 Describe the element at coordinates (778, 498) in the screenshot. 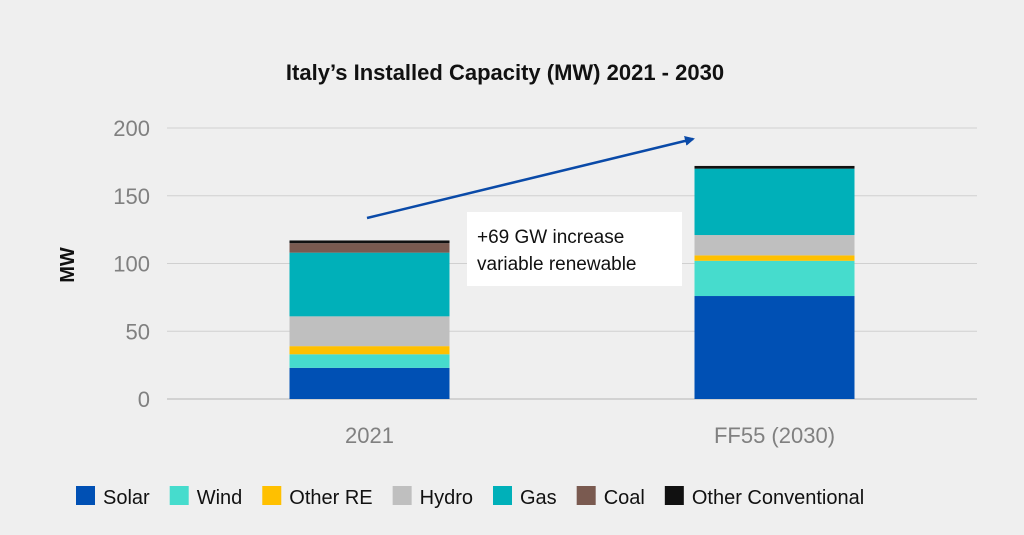

I see `legend-label: Other Conventional` at that location.